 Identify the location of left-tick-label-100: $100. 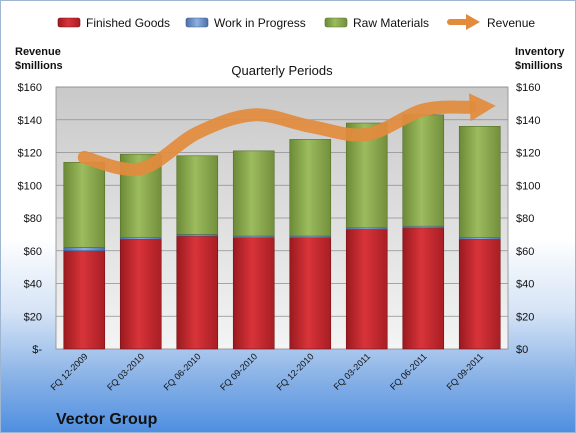
(30, 186).